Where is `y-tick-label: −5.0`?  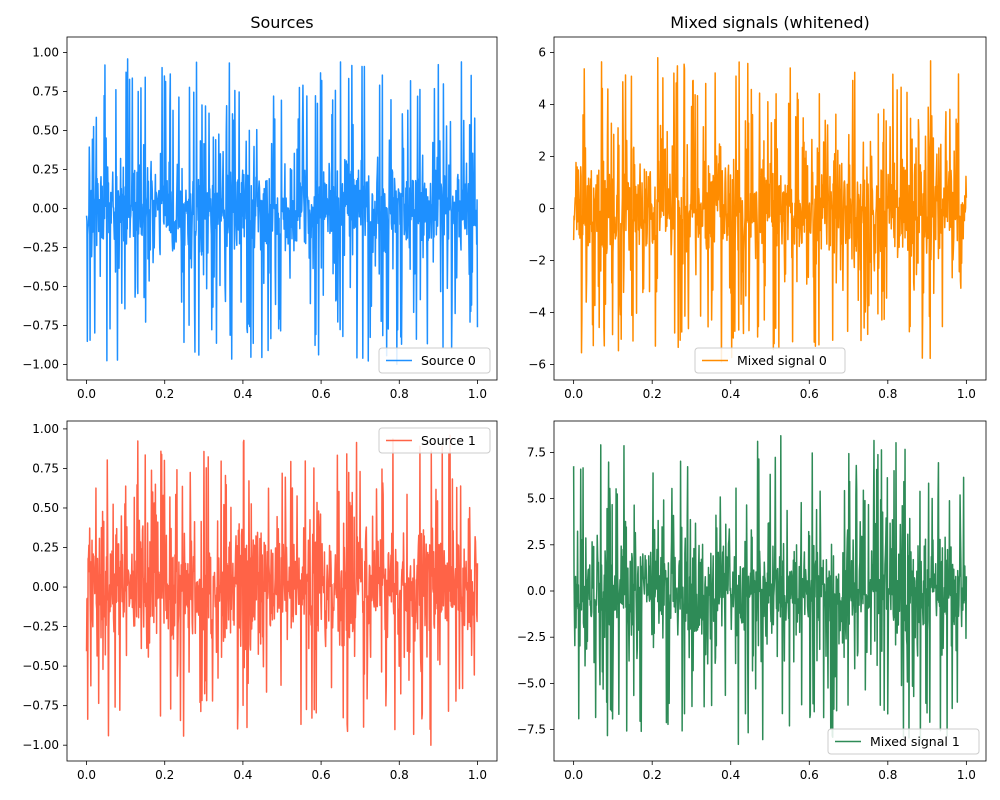 y-tick-label: −5.0 is located at coordinates (531, 683).